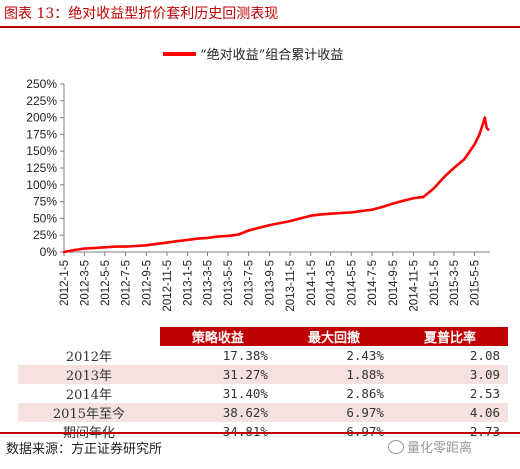 This screenshot has width=520, height=469. I want to click on y-tick-label: 25%, so click(45, 235).